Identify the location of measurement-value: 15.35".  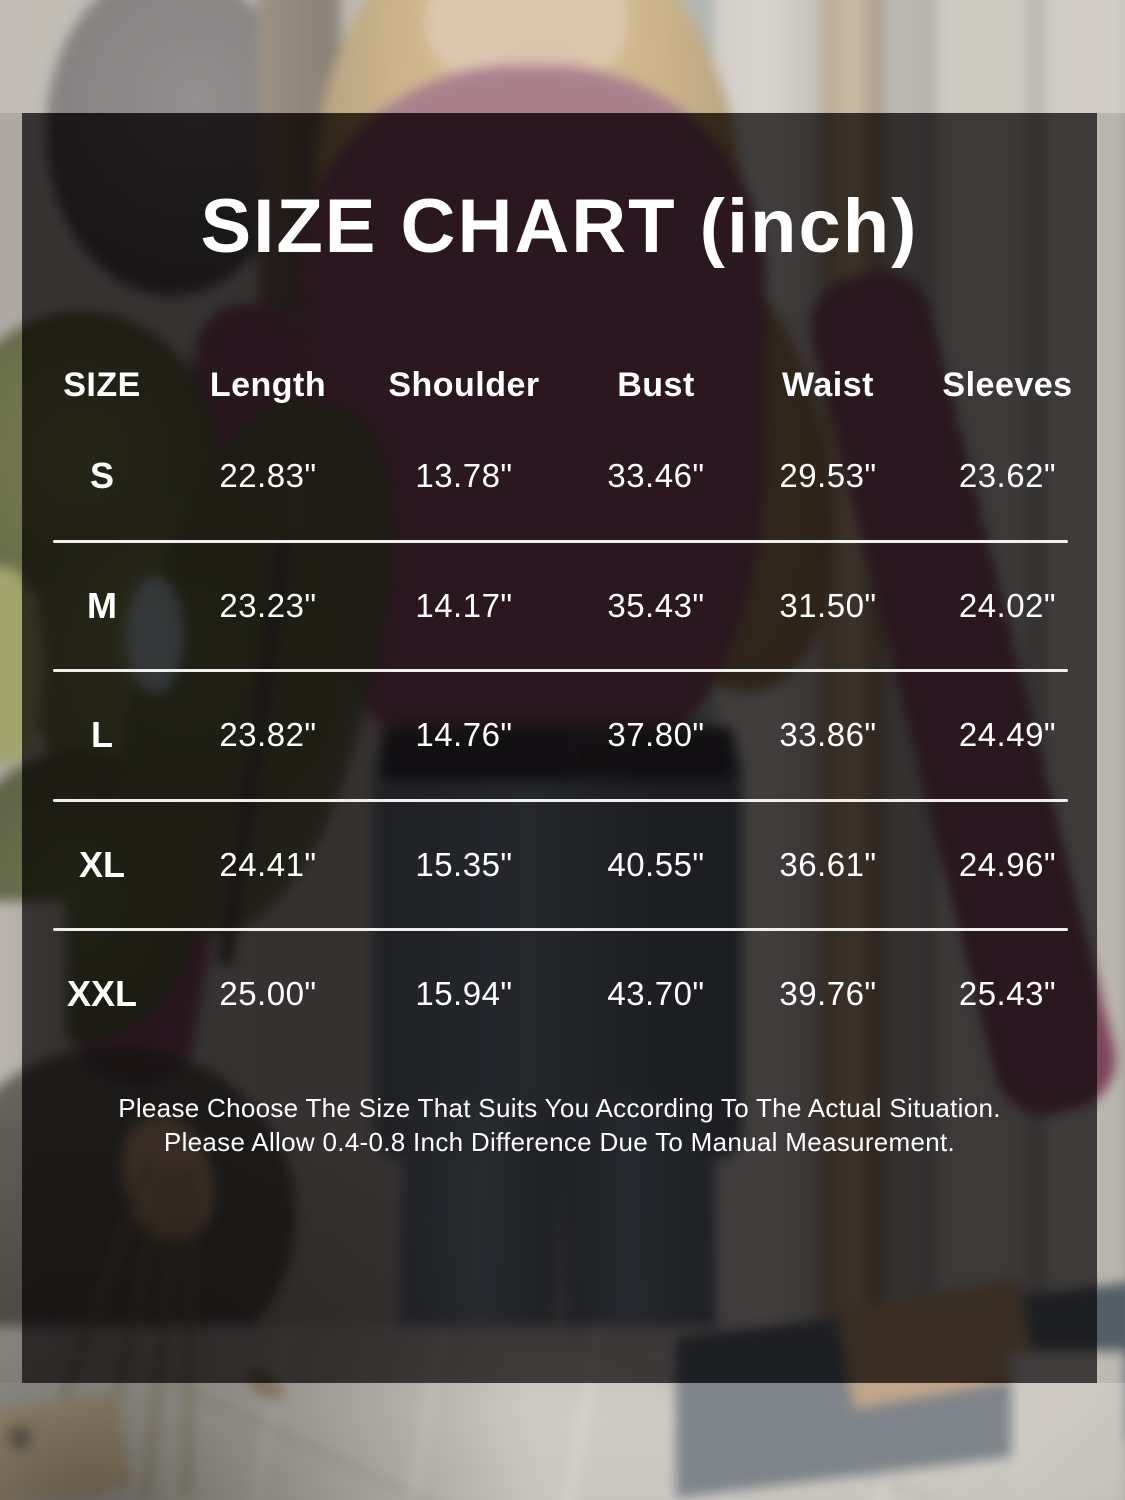
(464, 864).